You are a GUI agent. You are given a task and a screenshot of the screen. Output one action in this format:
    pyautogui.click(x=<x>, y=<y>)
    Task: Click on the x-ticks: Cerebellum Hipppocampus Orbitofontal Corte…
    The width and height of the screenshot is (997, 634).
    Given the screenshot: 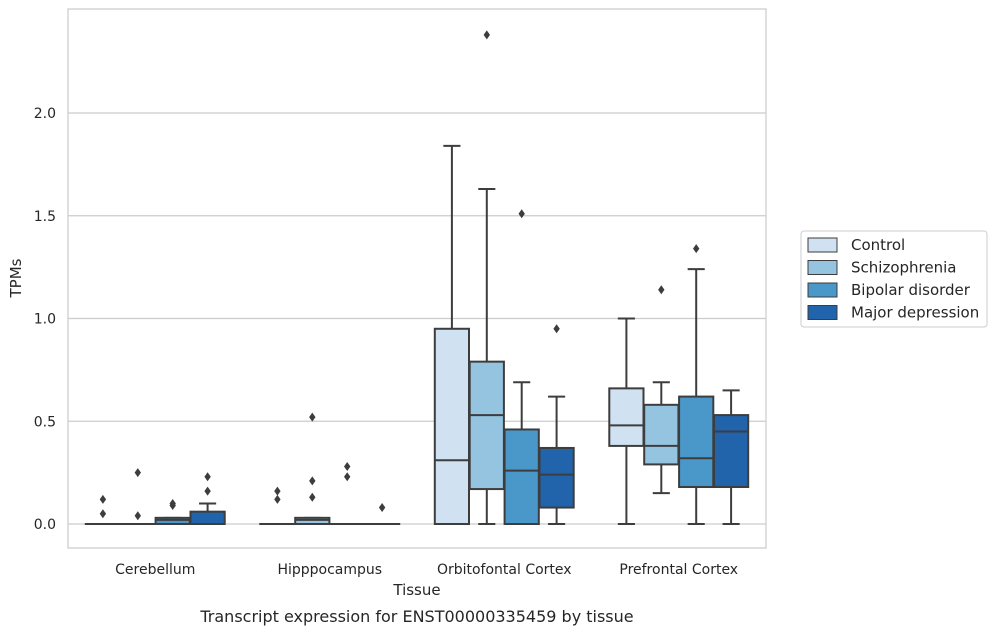 What is the action you would take?
    pyautogui.click(x=426, y=570)
    